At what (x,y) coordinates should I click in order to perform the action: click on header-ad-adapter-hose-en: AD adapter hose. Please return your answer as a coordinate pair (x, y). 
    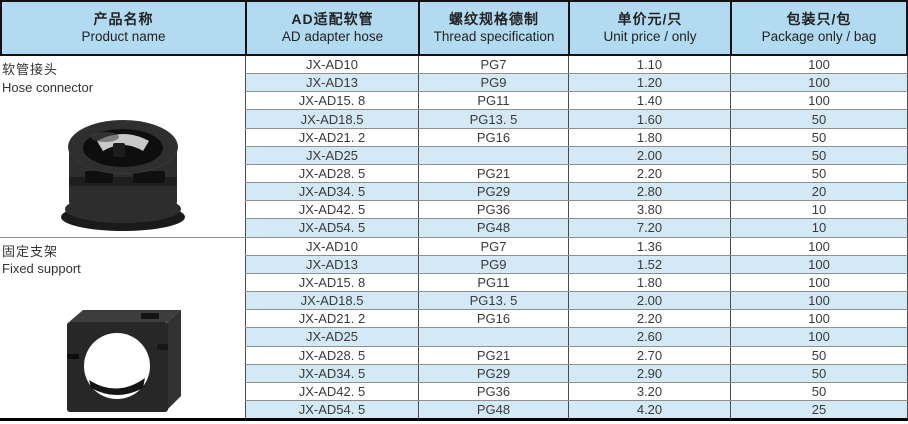
    Looking at the image, I should click on (332, 37).